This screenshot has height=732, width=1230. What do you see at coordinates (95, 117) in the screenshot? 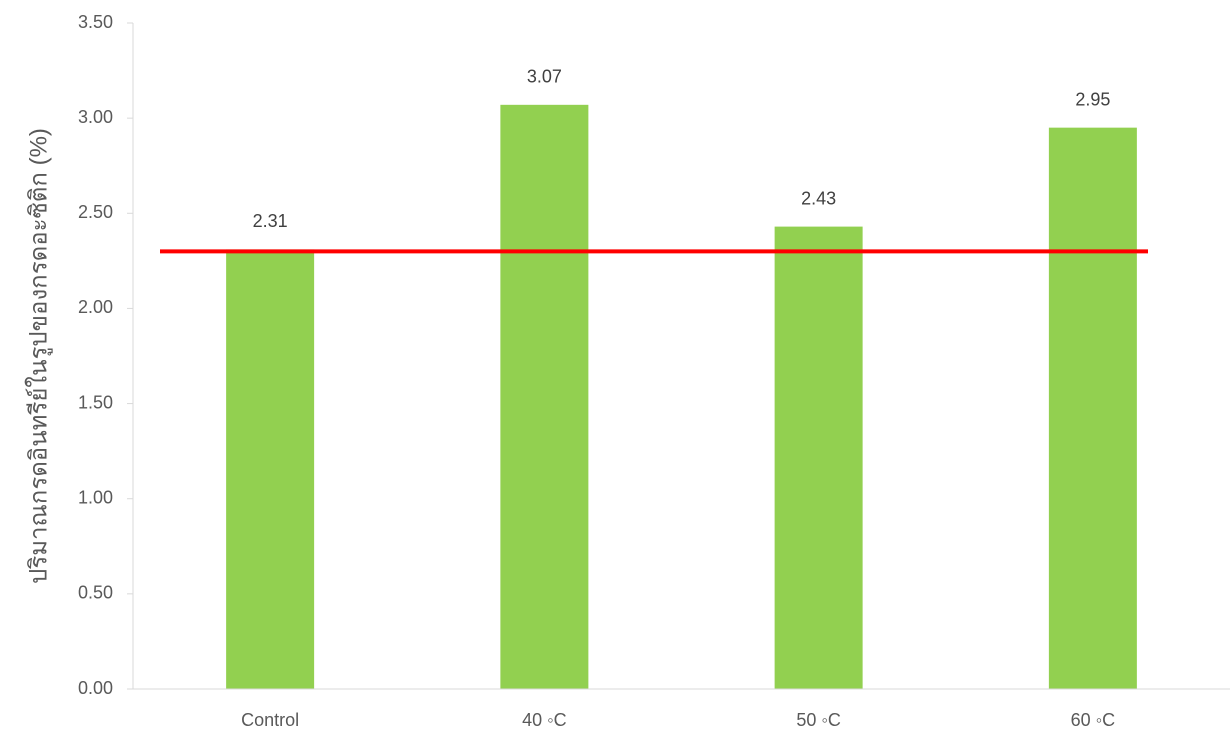
I see `y-tick-label: 3.00` at bounding box center [95, 117].